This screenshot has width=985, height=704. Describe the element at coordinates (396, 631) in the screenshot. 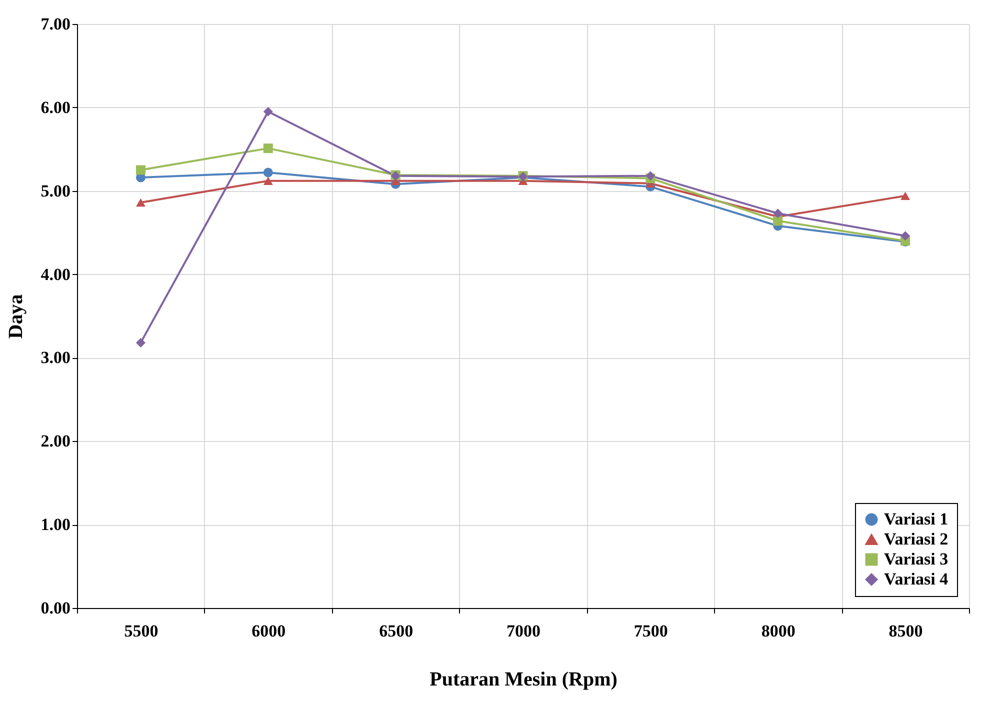

I see `x-tick-label: 6500` at that location.